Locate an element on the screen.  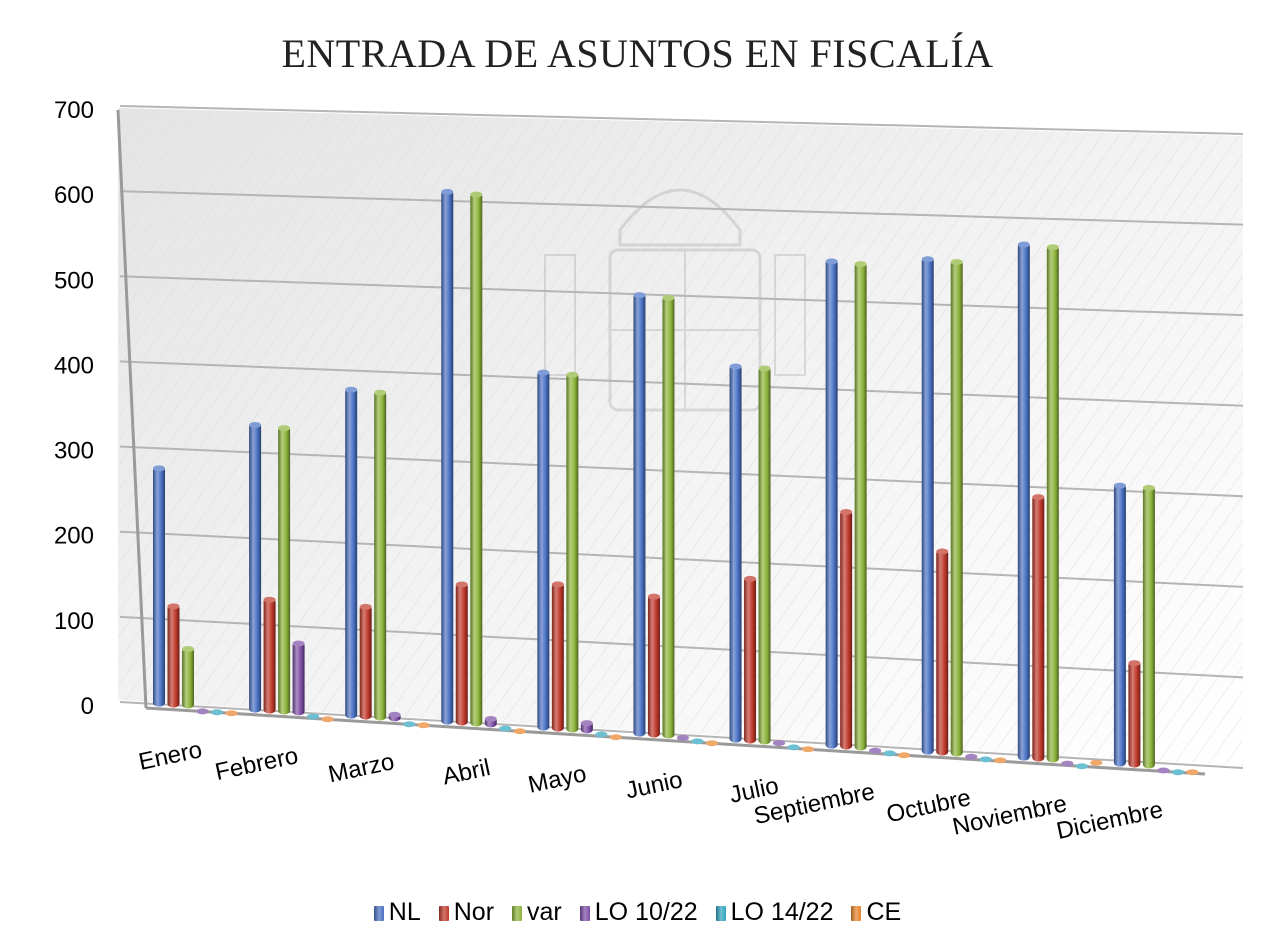
bar: var Enero: 72 is located at coordinates (188, 678).